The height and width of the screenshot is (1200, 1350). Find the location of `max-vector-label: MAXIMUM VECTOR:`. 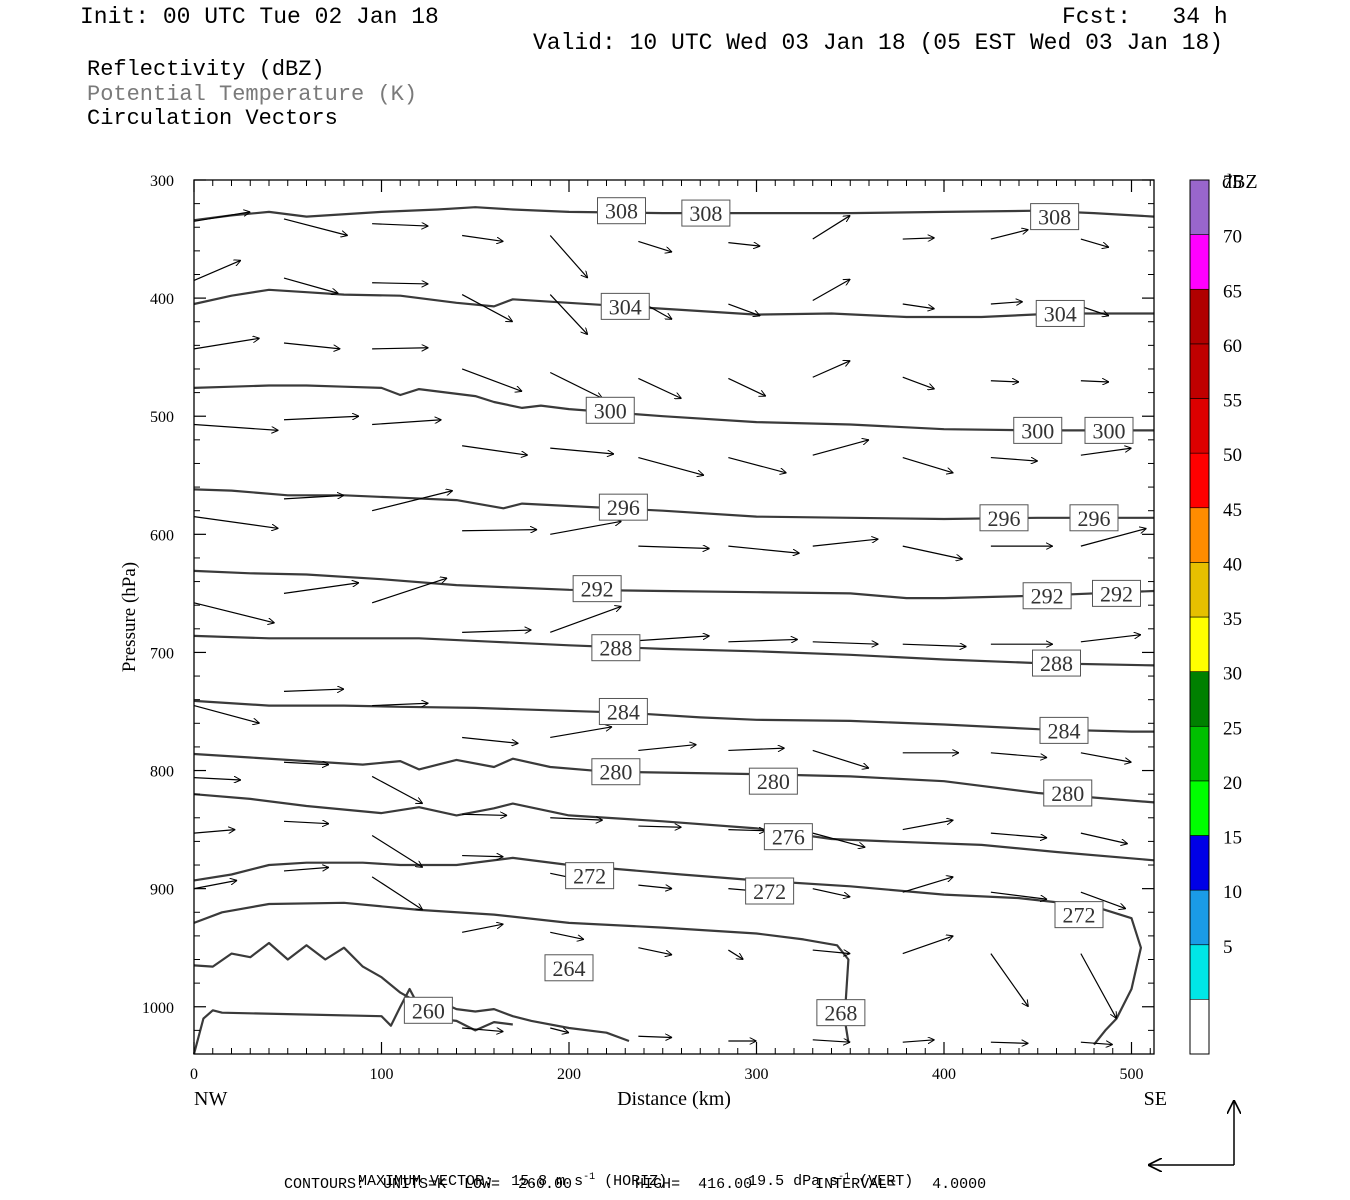

max-vector-label: MAXIMUM VECTOR: is located at coordinates (426, 1181).